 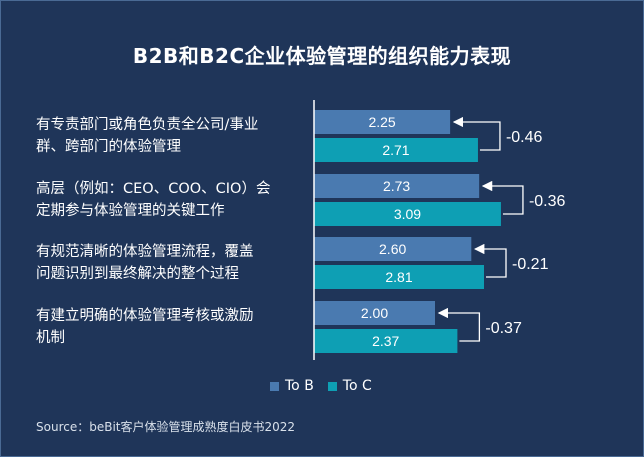 I want to click on bar-value-label: 2.37, so click(x=385, y=341).